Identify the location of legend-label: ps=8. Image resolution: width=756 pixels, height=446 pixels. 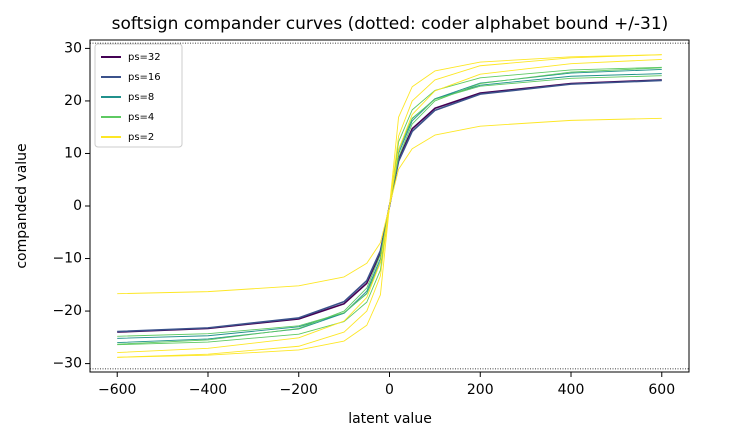
(141, 97).